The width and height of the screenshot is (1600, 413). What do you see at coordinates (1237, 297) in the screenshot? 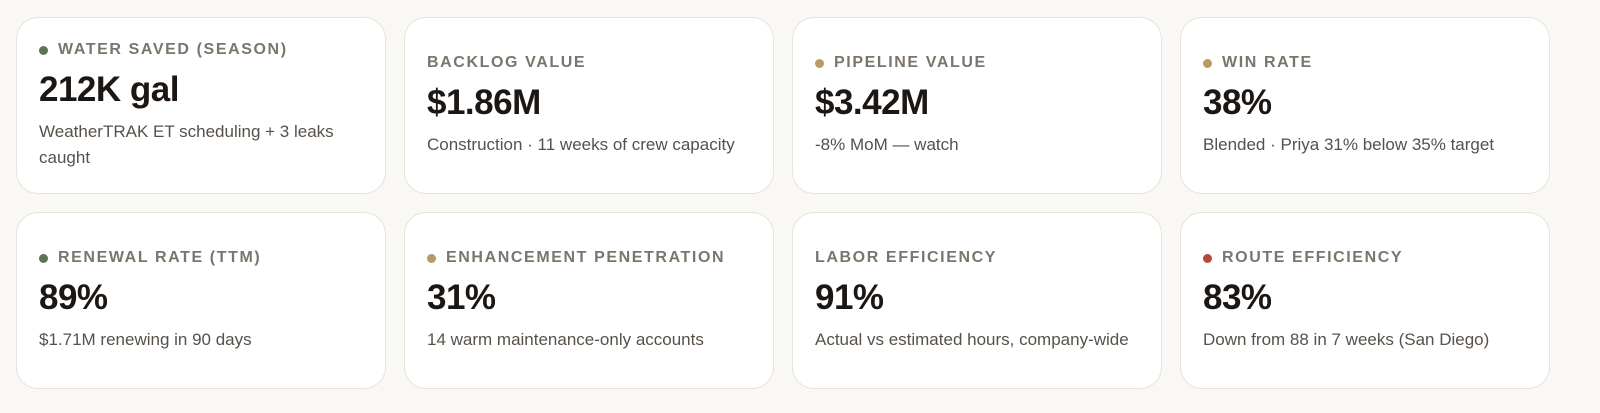
I see `kpi-value: 83%` at bounding box center [1237, 297].